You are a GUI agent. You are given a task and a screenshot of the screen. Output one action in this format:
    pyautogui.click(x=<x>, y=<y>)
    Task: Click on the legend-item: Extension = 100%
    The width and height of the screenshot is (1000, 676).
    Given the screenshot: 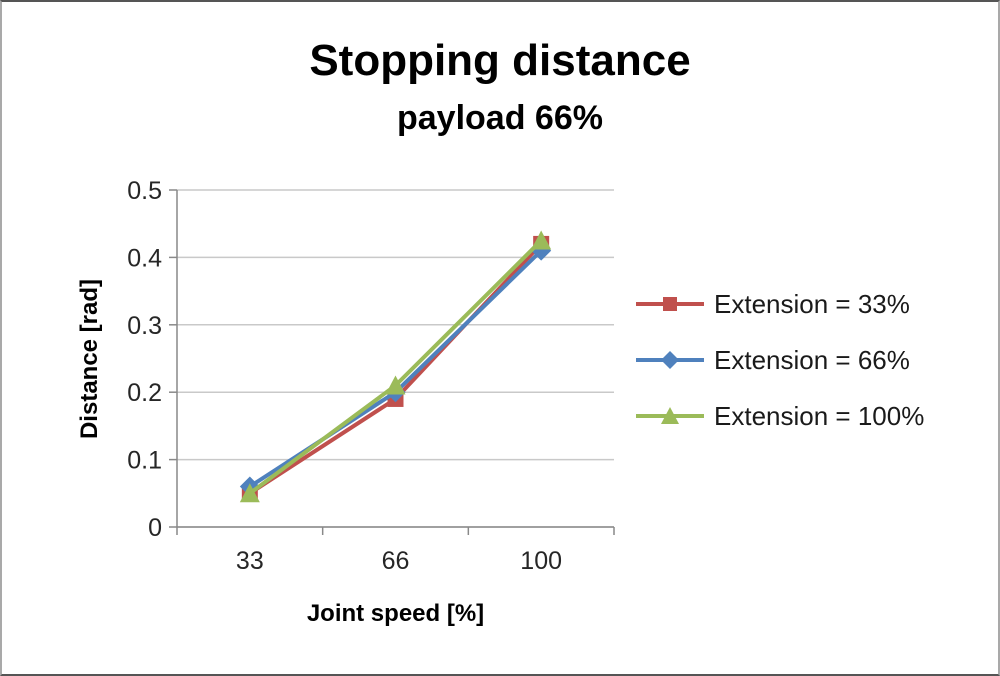 What is the action you would take?
    pyautogui.click(x=779, y=416)
    